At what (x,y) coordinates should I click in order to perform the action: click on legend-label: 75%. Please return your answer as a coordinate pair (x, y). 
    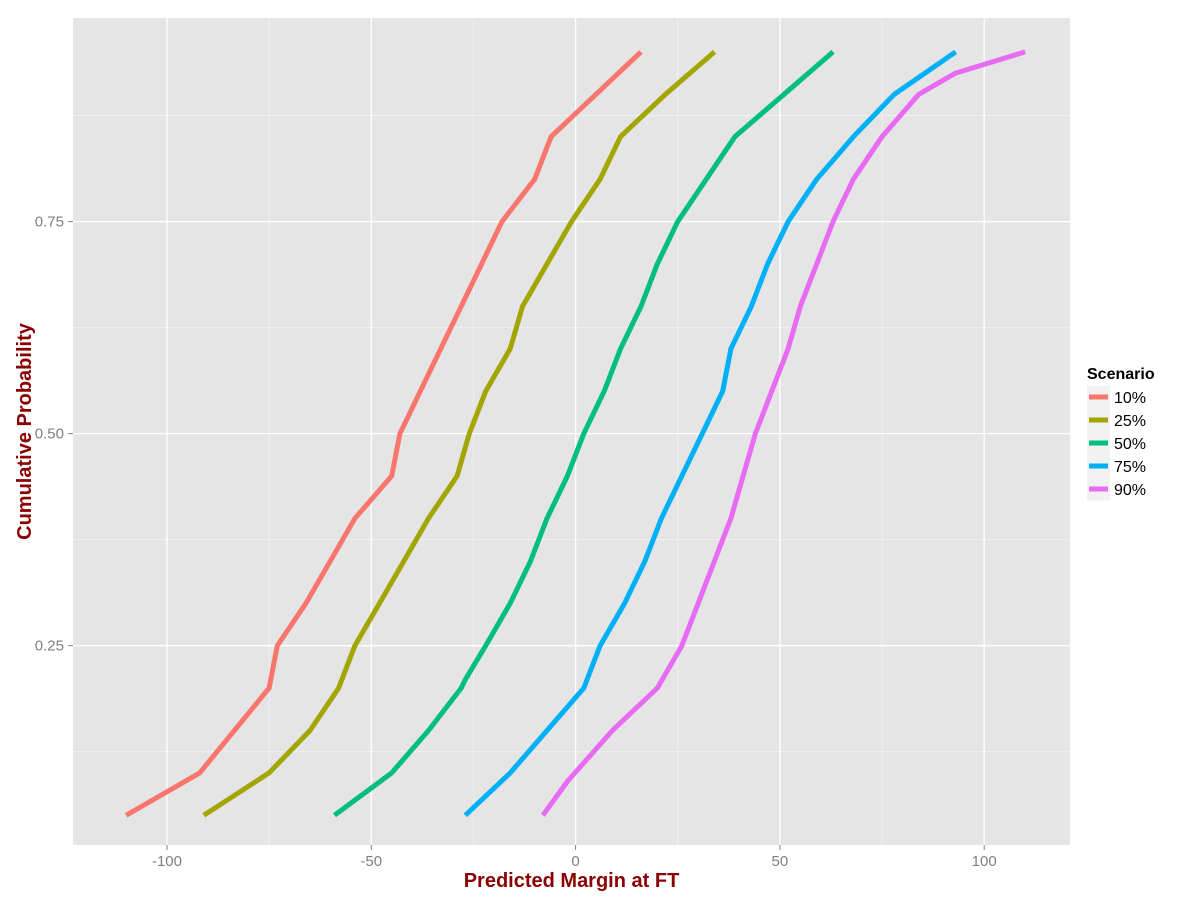
    Looking at the image, I should click on (1130, 467).